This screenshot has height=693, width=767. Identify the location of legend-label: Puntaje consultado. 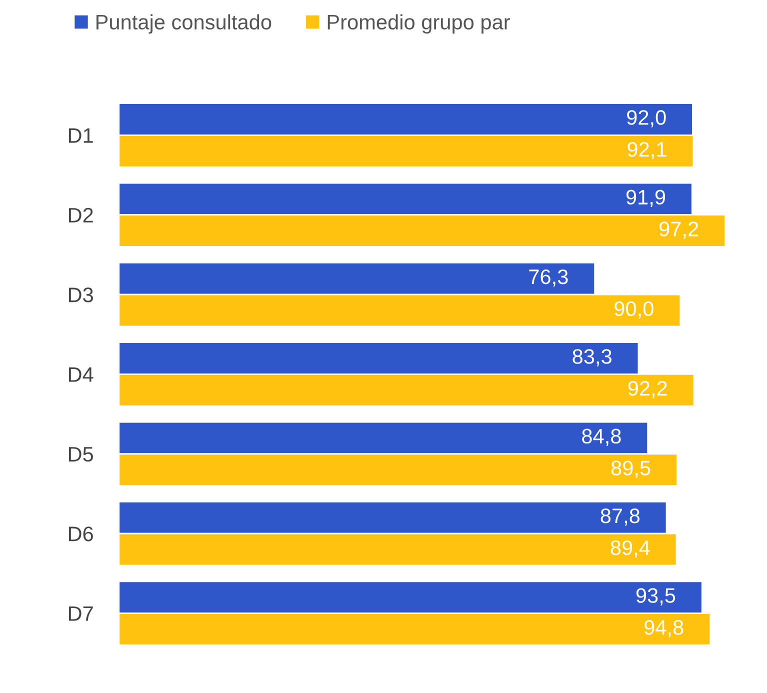
(184, 24).